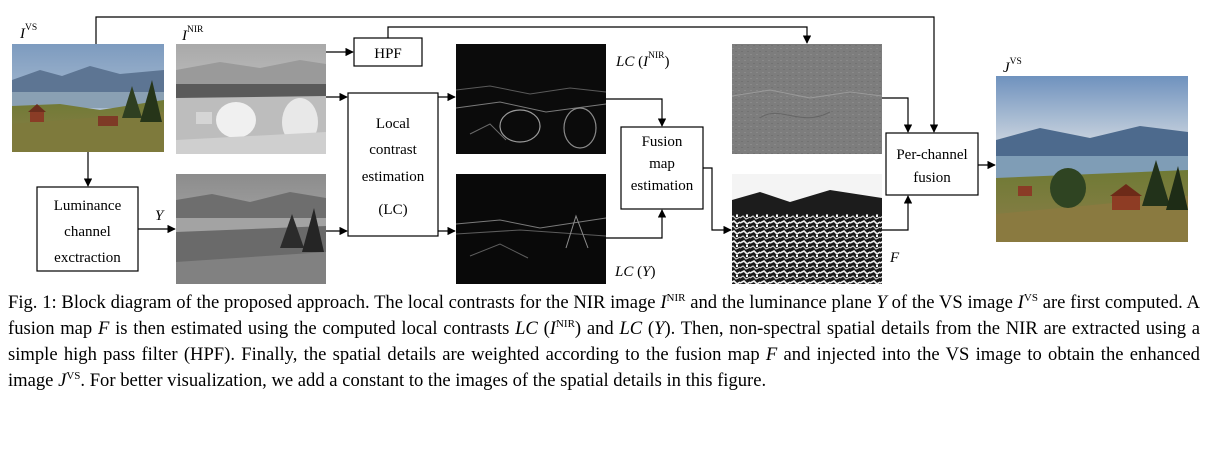  What do you see at coordinates (393, 124) in the screenshot?
I see `lc-block-line1: Local` at bounding box center [393, 124].